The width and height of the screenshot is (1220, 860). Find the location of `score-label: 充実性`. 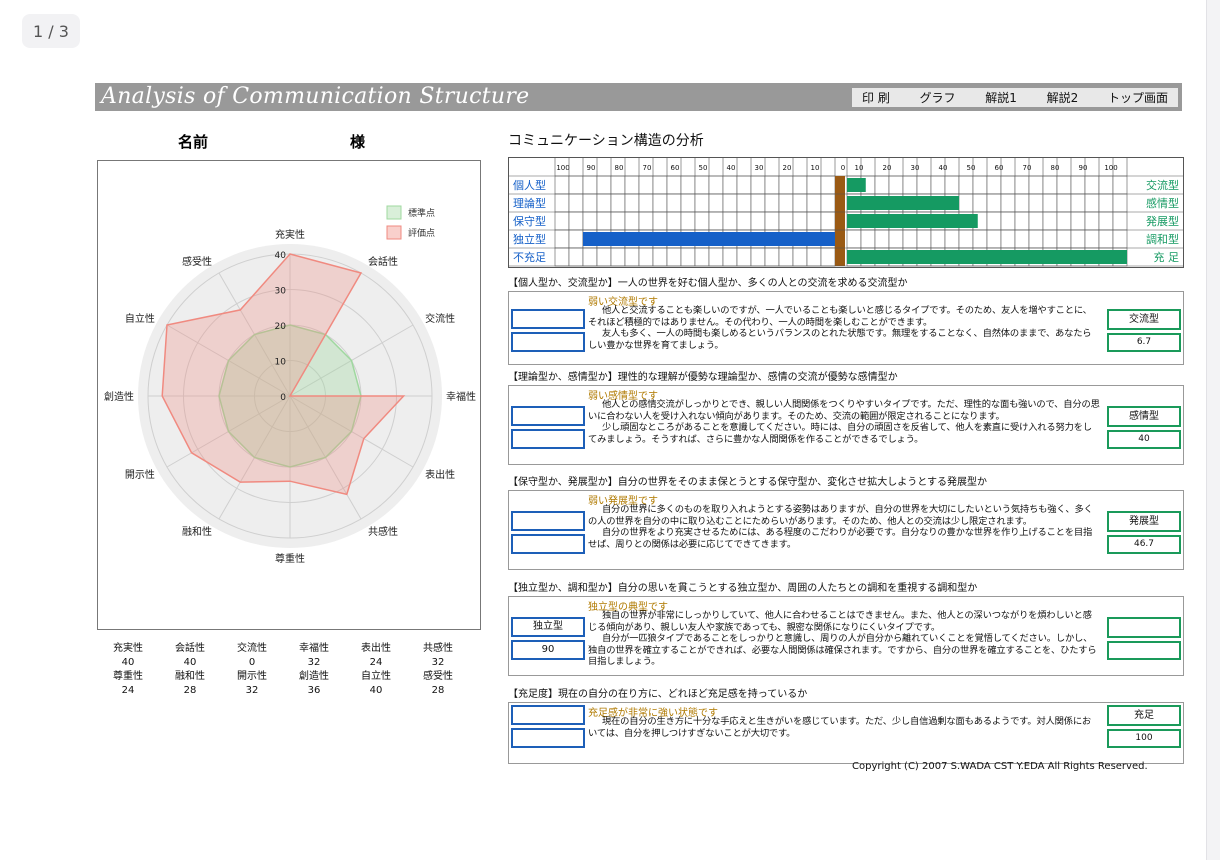

score-label: 充実性 is located at coordinates (128, 648).